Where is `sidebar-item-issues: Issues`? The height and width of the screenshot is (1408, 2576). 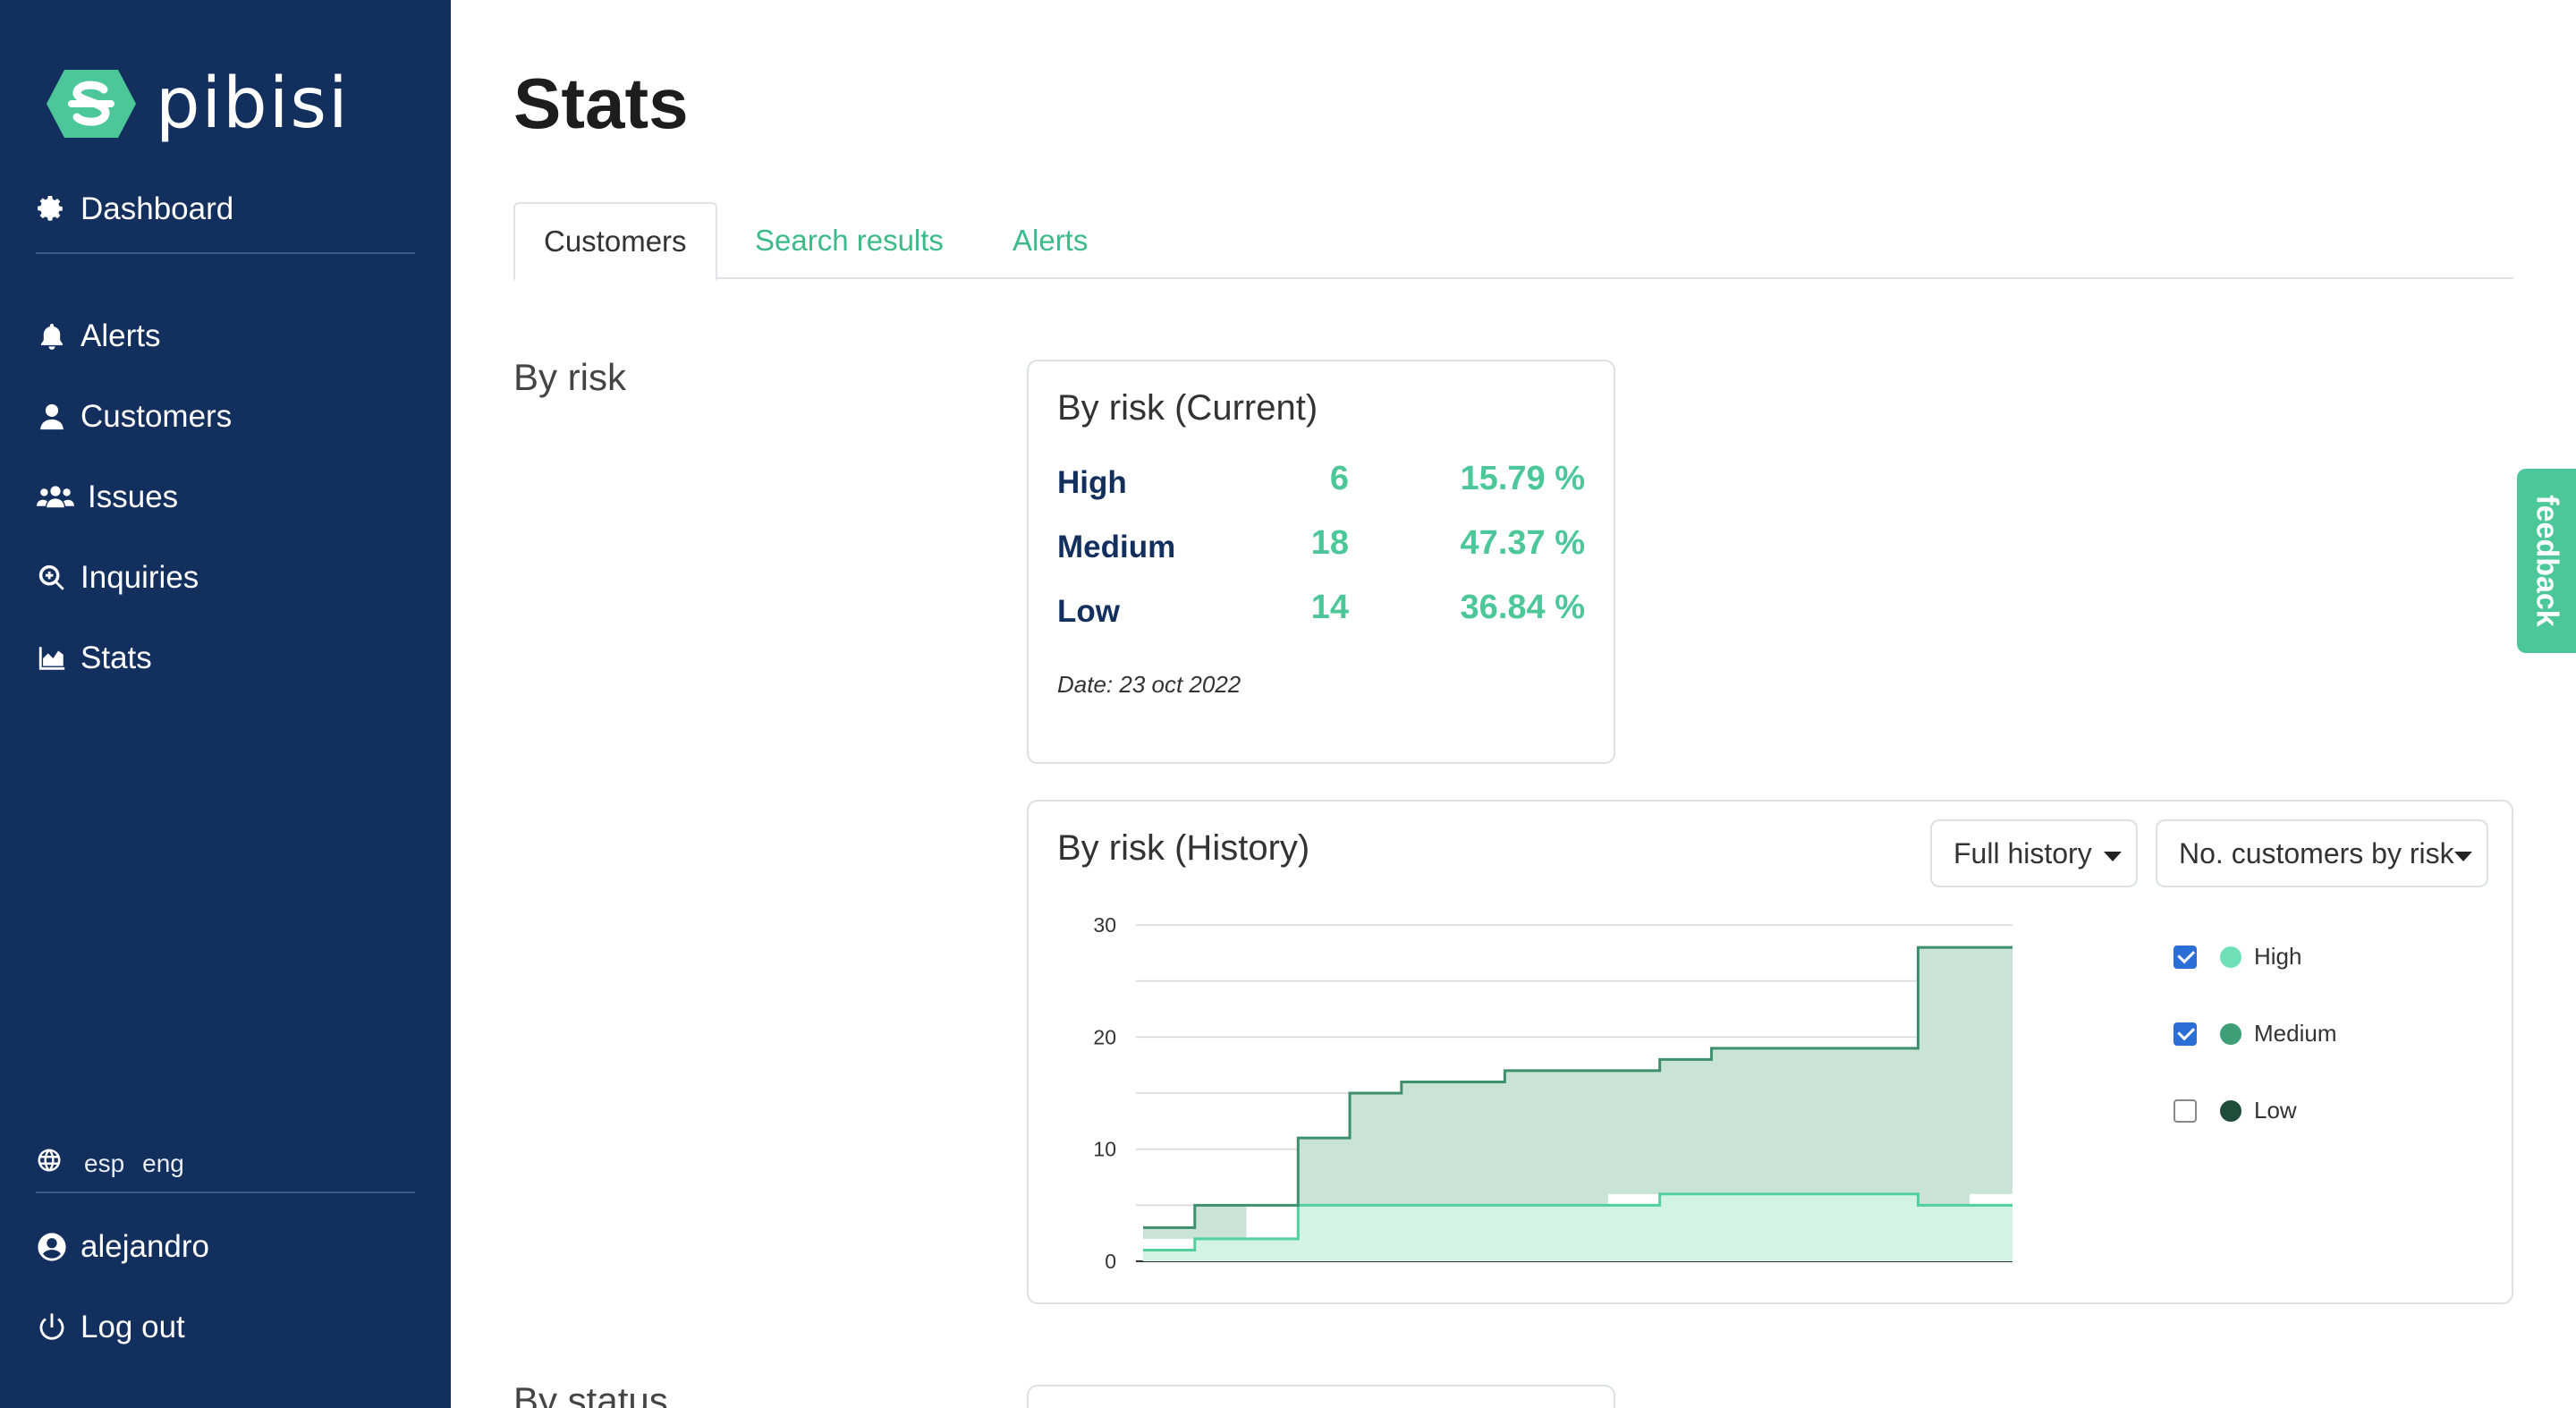 sidebar-item-issues: Issues is located at coordinates (107, 497).